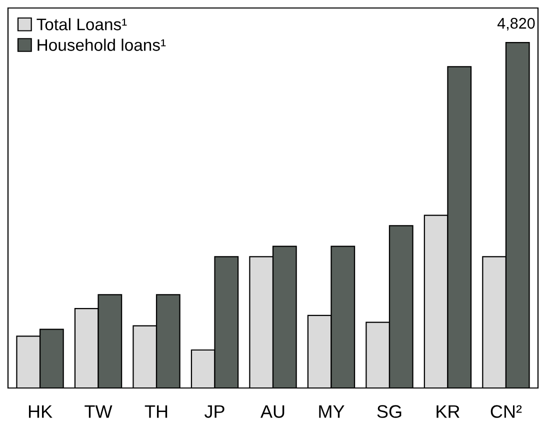 The image size is (544, 432). Describe the element at coordinates (448, 411) in the screenshot. I see `x-tick-label: KR` at that location.